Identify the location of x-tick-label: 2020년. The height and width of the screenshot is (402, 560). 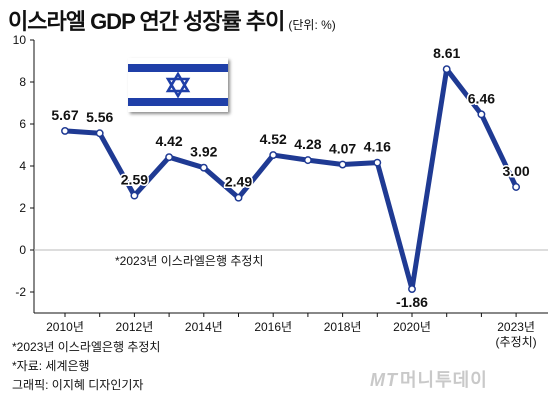
(412, 327).